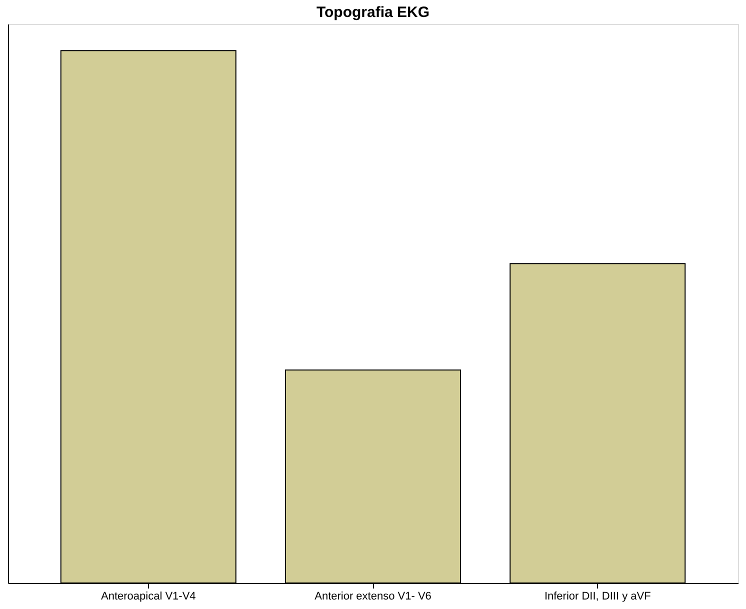  I want to click on x-tick-label: Anterior extenso V1- V6, so click(373, 596).